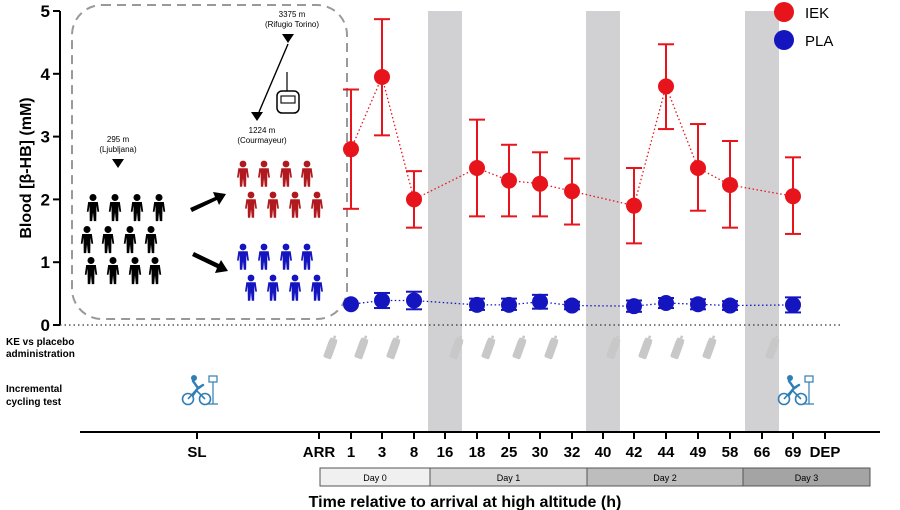  What do you see at coordinates (819, 41) in the screenshot?
I see `legend-pla-label: PLA` at bounding box center [819, 41].